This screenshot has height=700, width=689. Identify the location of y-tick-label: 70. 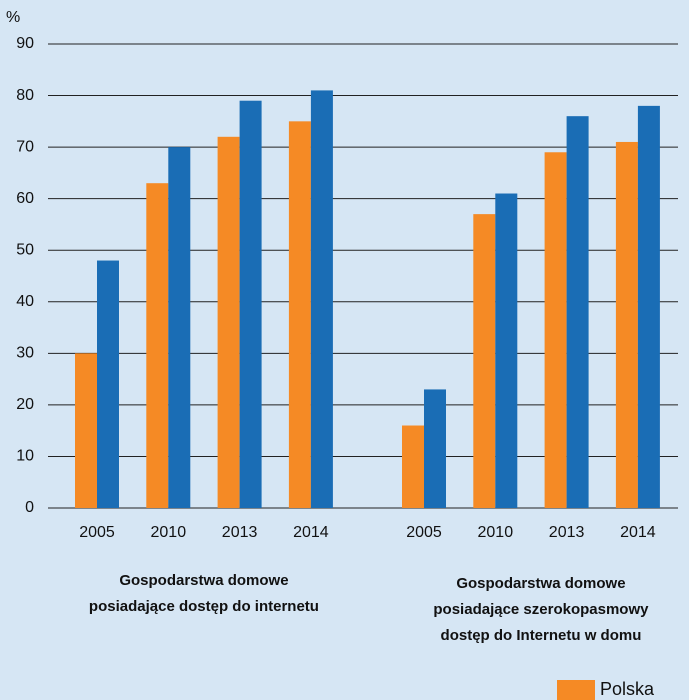
(25, 146).